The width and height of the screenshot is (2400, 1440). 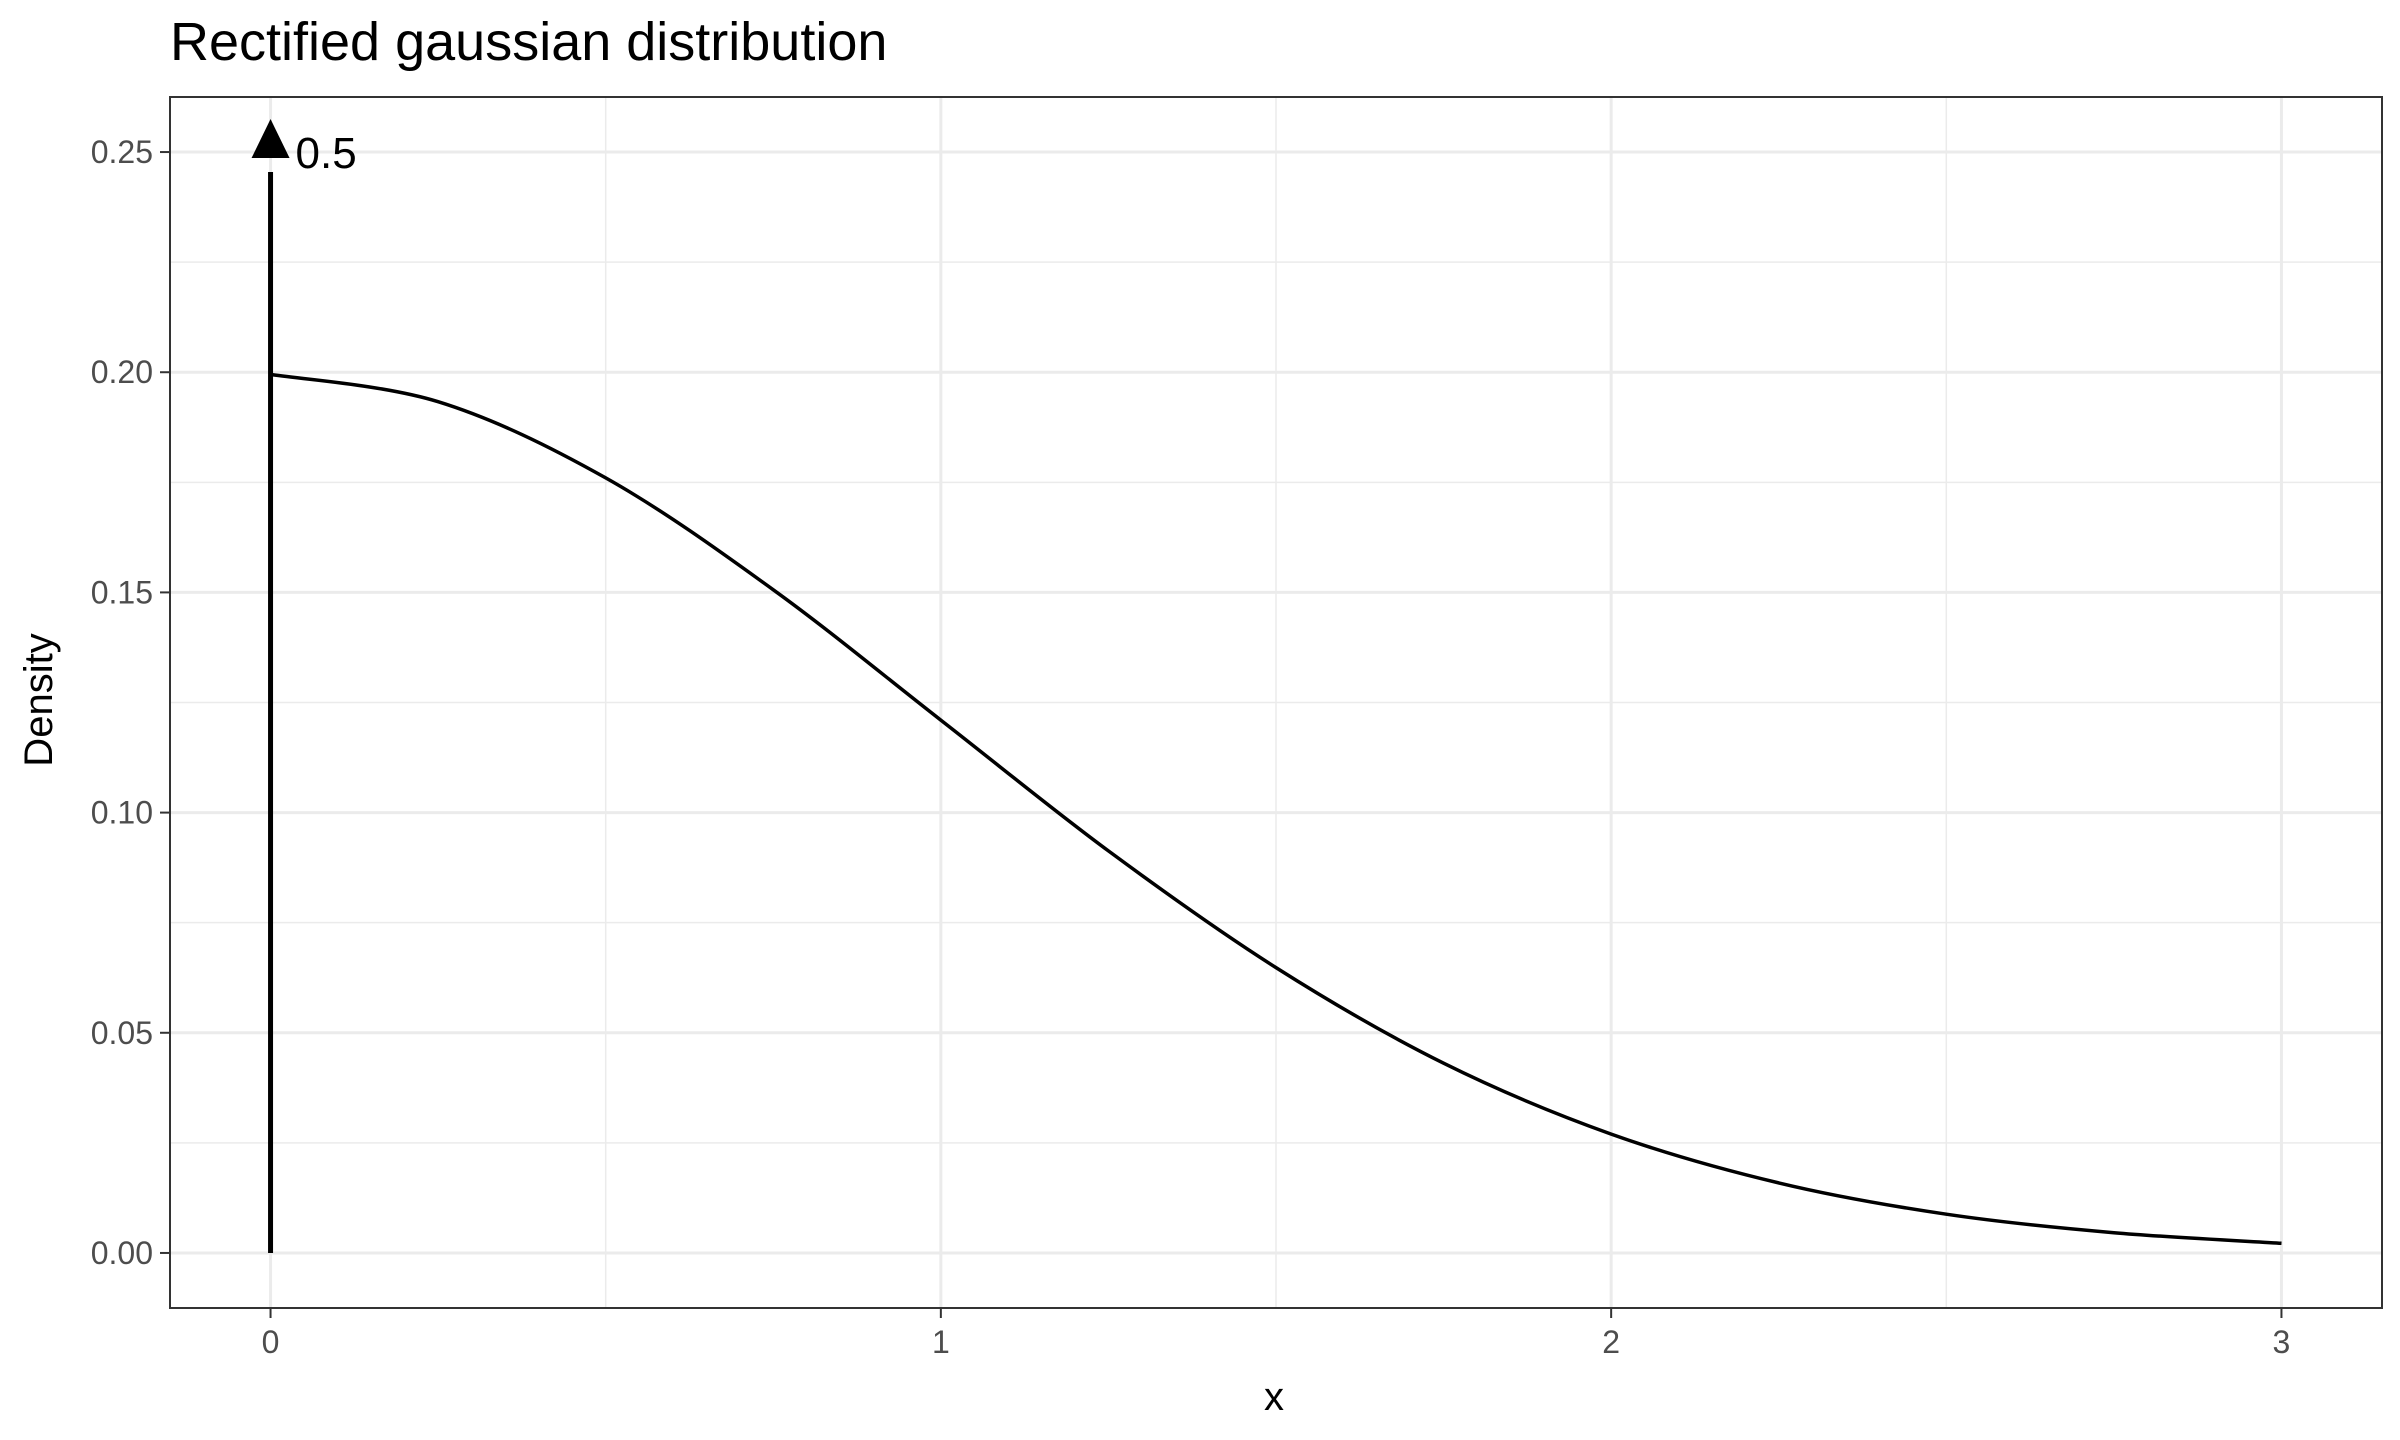 I want to click on point-mass-arrow: 0.5, so click(x=304, y=686).